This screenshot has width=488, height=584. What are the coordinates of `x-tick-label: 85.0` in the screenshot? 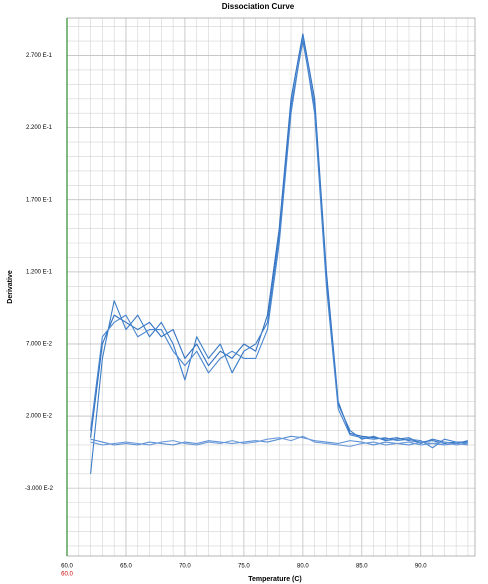 It's located at (362, 567).